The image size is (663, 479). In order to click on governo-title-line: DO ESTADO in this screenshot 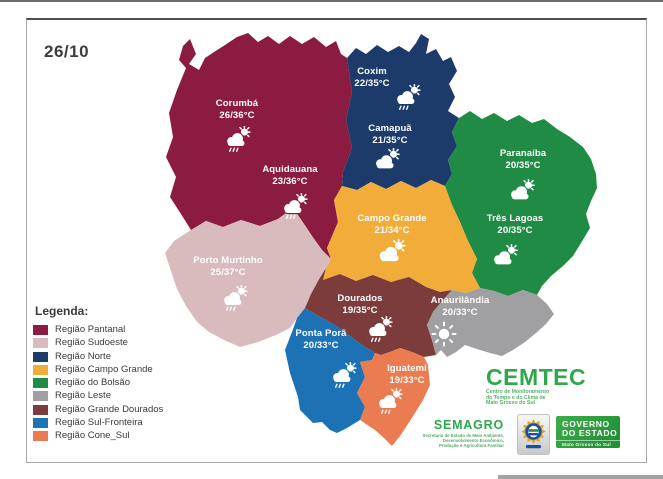, I will do `click(590, 433)`.